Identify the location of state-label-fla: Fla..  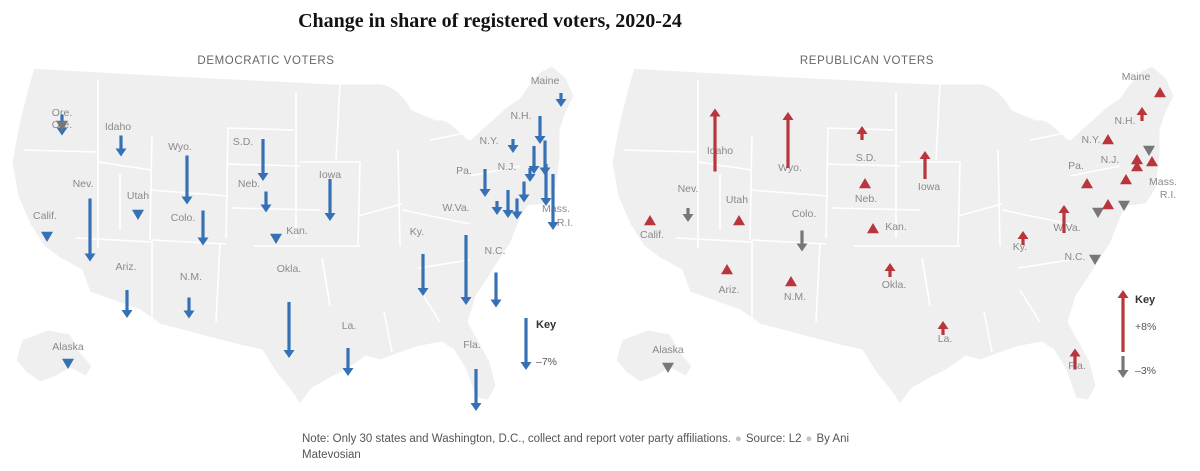
(1077, 366).